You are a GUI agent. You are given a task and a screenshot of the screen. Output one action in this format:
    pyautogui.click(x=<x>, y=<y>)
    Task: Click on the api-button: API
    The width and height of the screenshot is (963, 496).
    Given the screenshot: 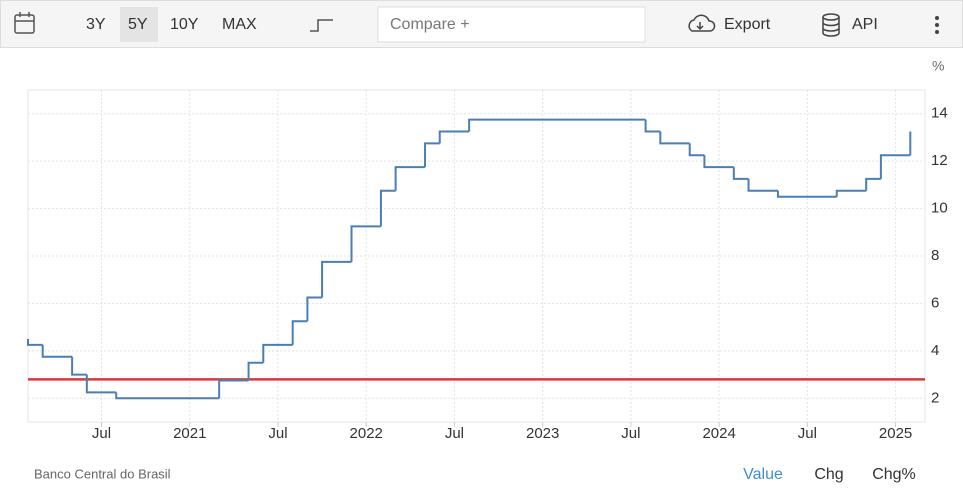 What is the action you would take?
    pyautogui.click(x=865, y=24)
    